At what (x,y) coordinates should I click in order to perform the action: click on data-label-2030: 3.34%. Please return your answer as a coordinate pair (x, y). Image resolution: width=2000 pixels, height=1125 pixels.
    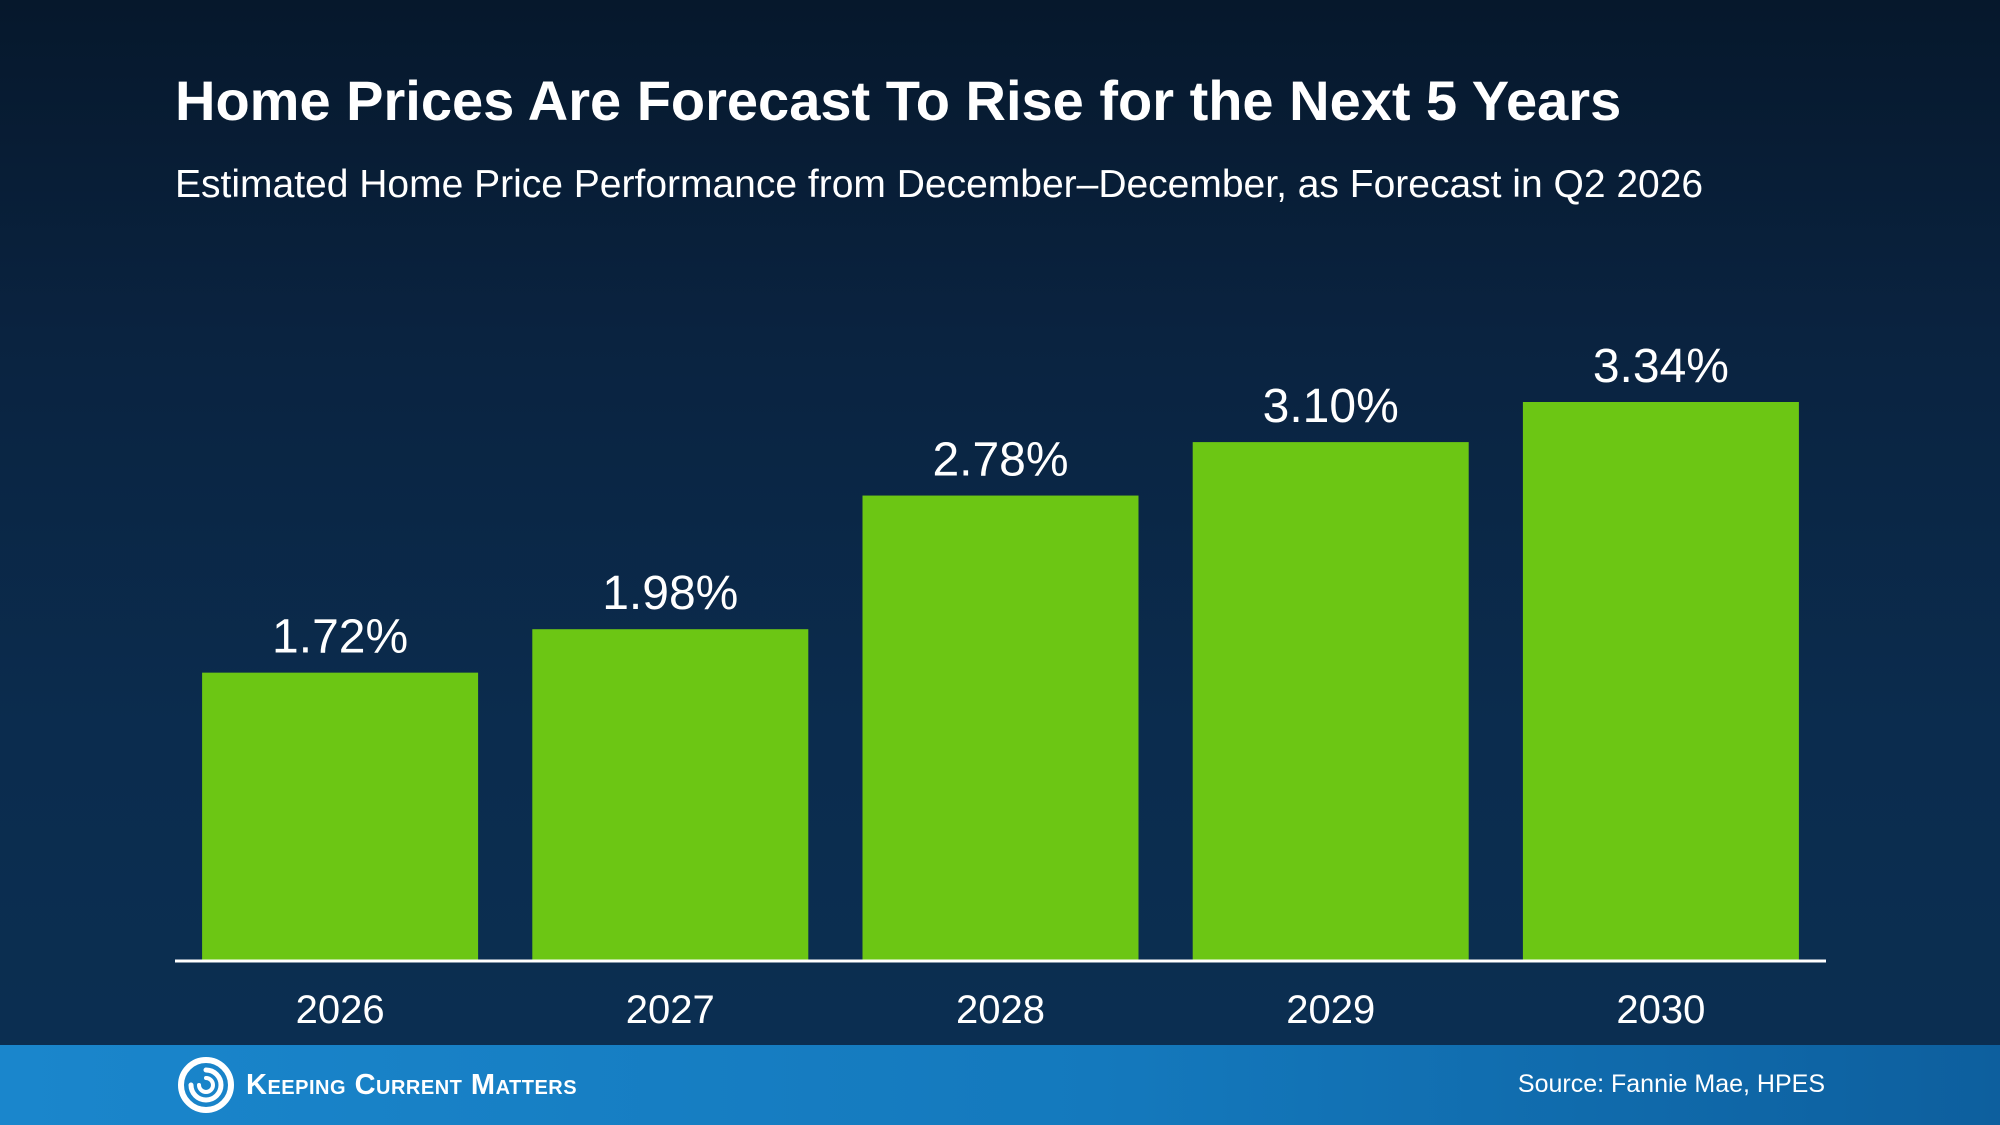
    Looking at the image, I should click on (1661, 366).